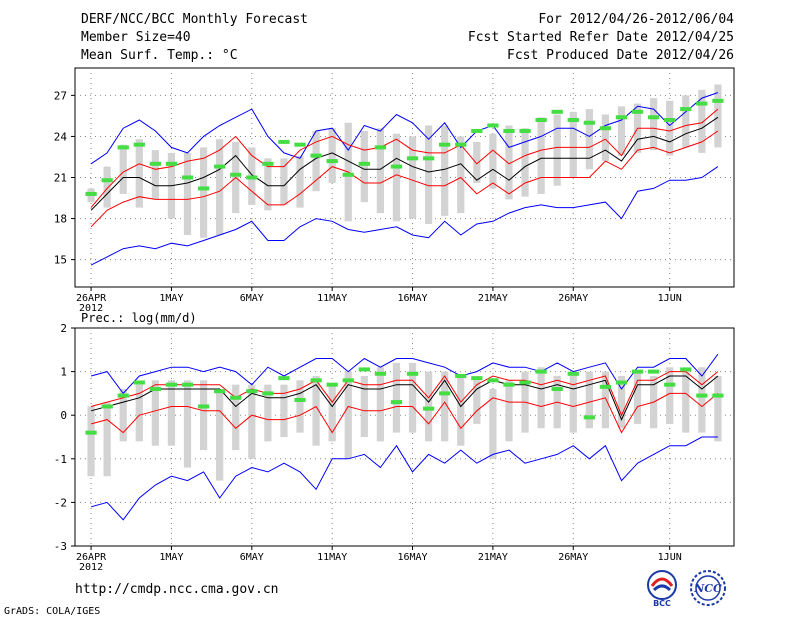 The image size is (800, 618). Describe the element at coordinates (60, 260) in the screenshot. I see `y-tick-label: 15` at that location.